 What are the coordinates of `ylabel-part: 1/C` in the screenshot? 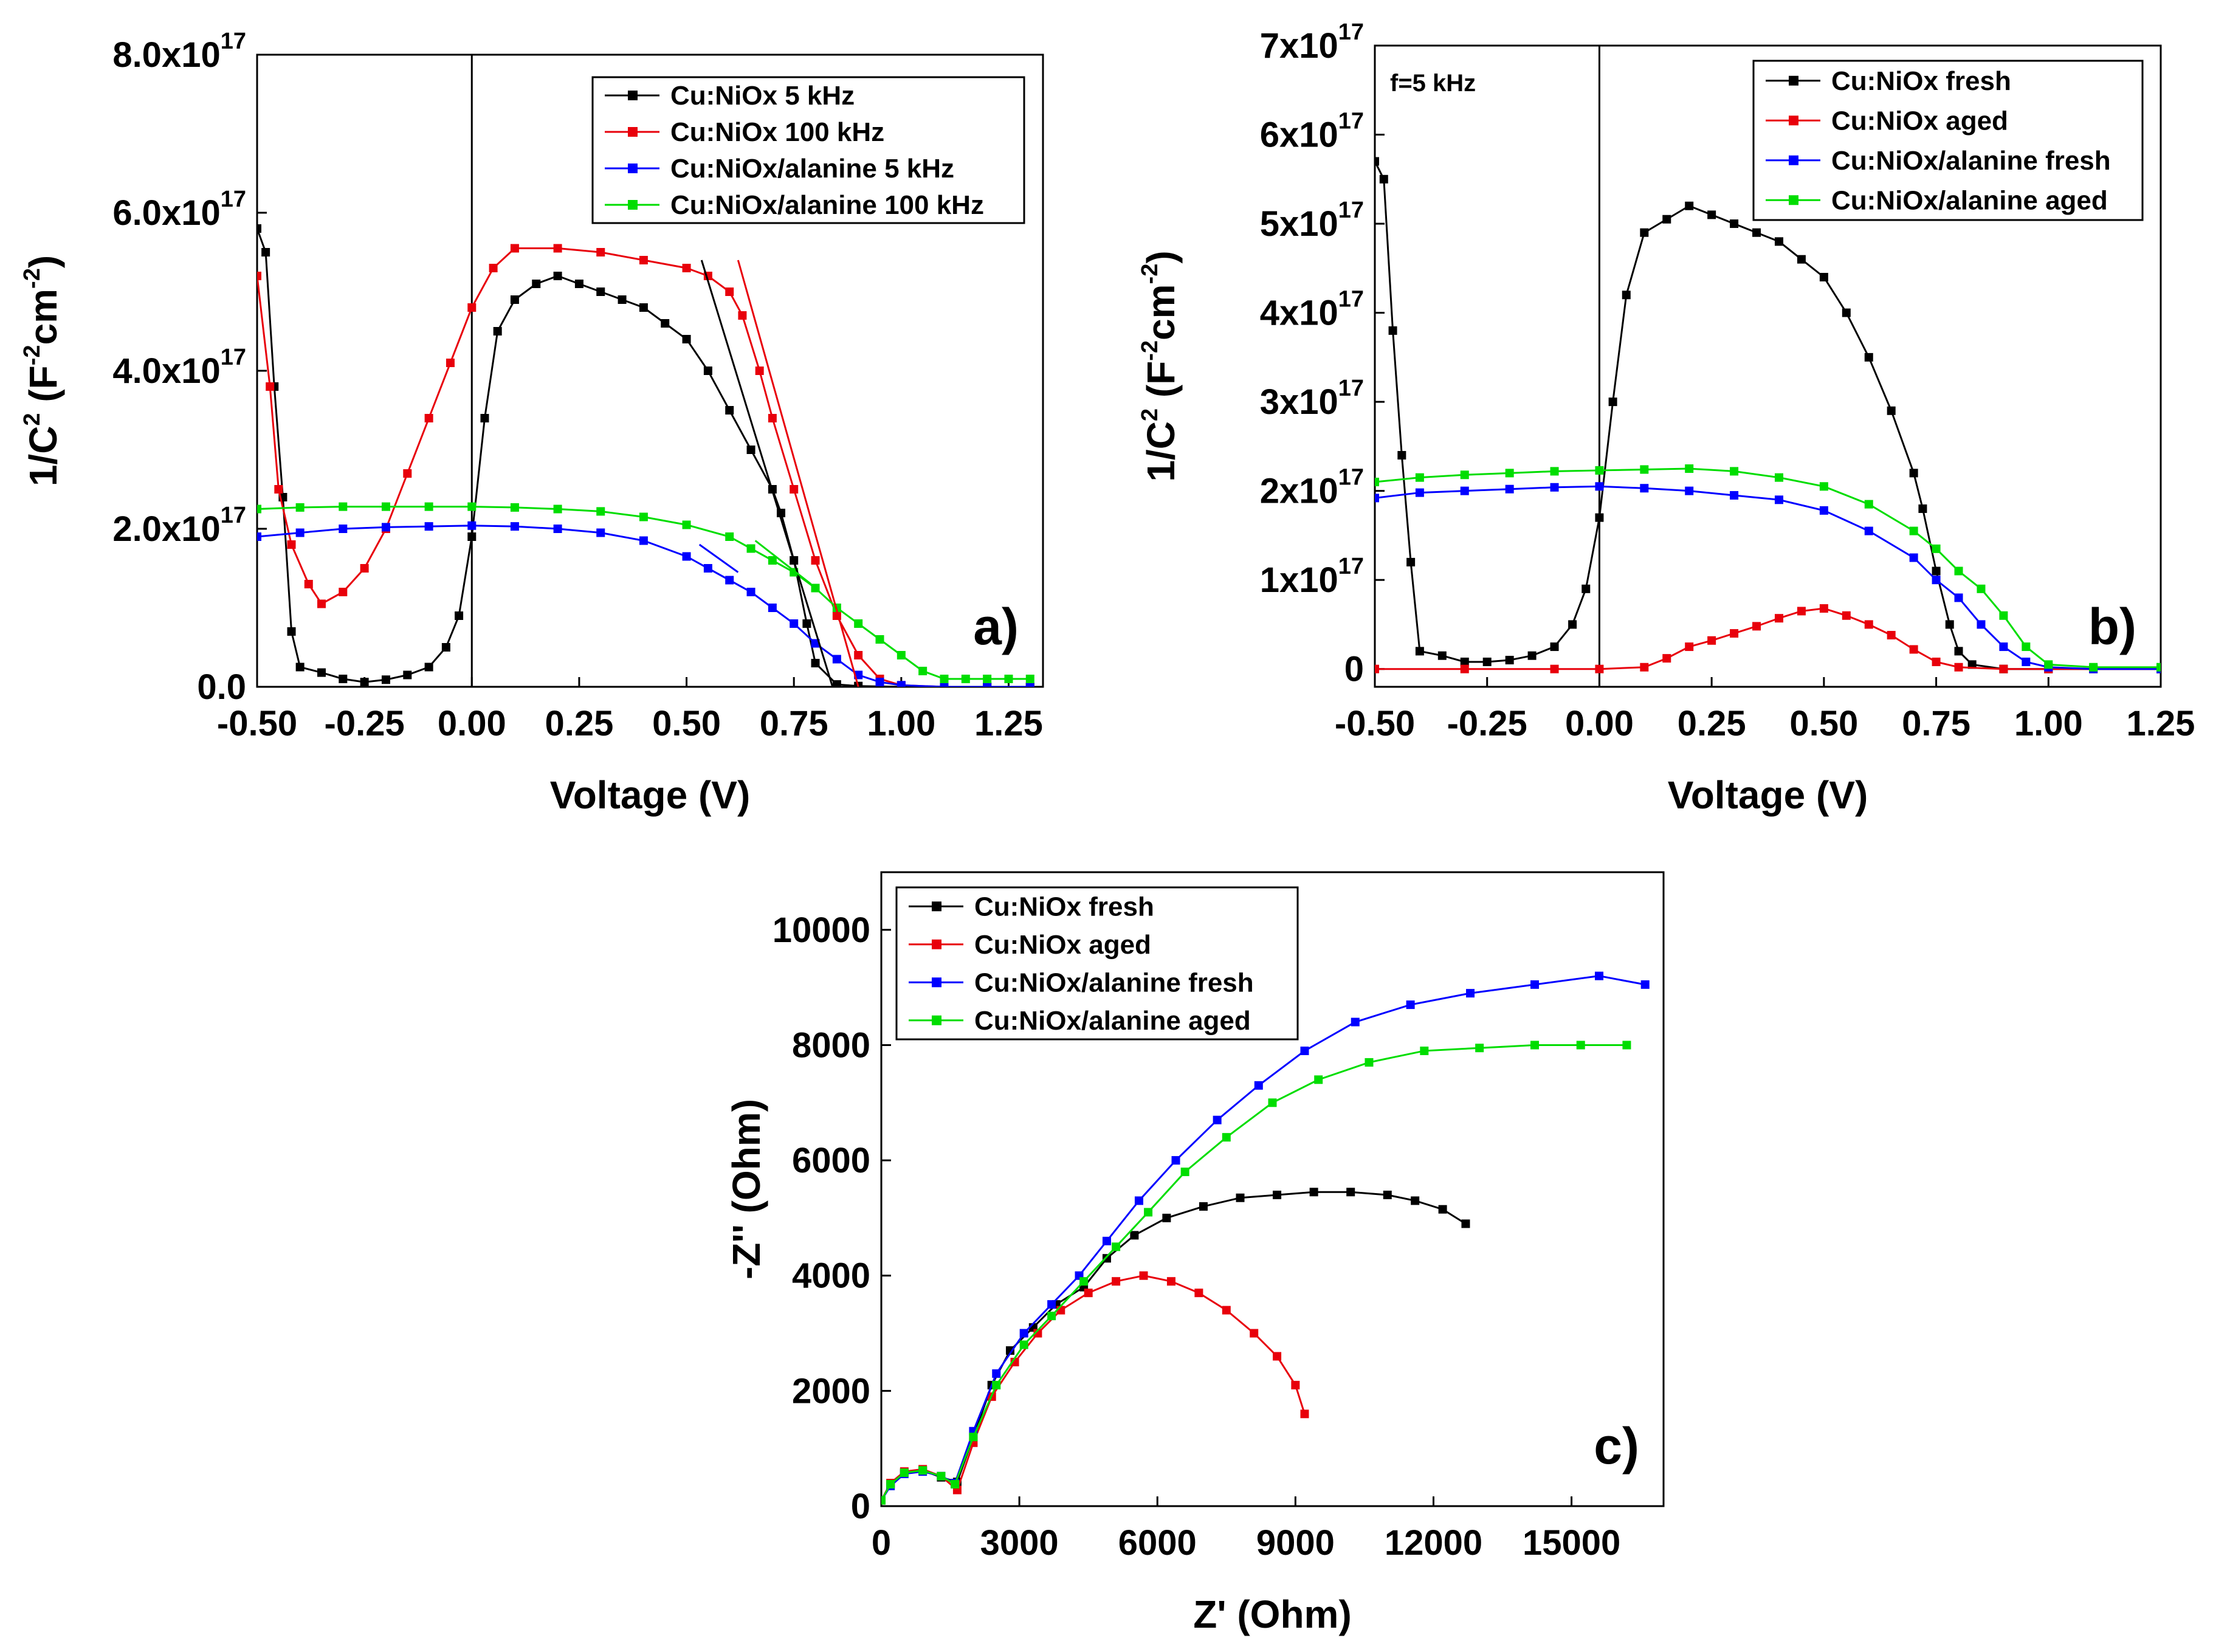 It's located at (1161, 452).